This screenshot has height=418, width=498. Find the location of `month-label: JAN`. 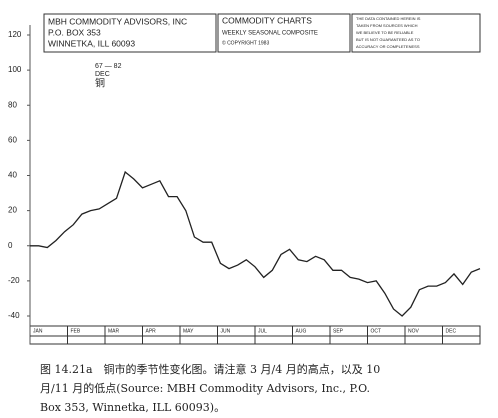

month-label: JAN is located at coordinates (38, 331).